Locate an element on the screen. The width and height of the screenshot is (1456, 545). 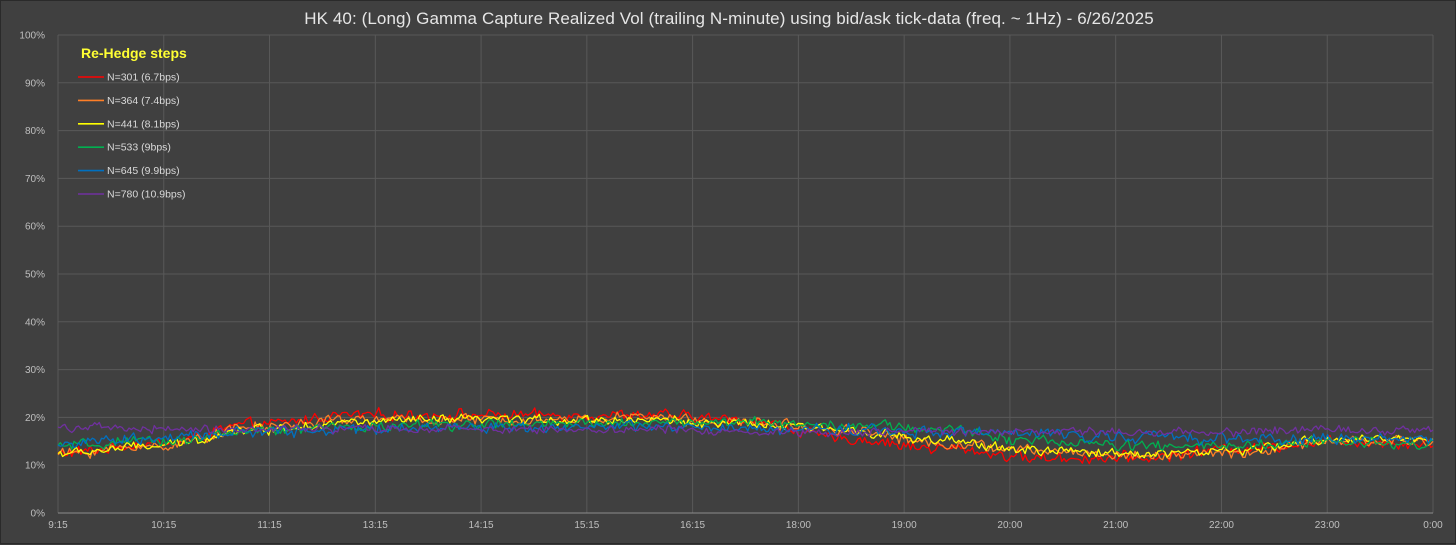
y-tick-label: 80% is located at coordinates (35, 131).